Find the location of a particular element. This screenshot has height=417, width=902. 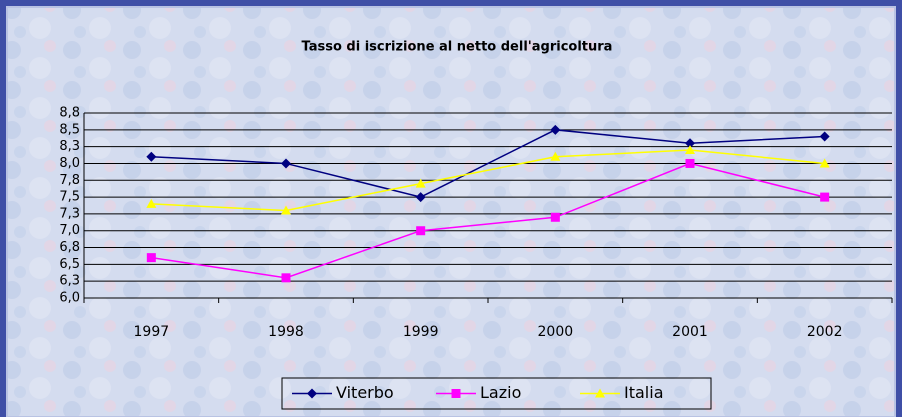

y-tick-label: 6,0 is located at coordinates (69, 298).